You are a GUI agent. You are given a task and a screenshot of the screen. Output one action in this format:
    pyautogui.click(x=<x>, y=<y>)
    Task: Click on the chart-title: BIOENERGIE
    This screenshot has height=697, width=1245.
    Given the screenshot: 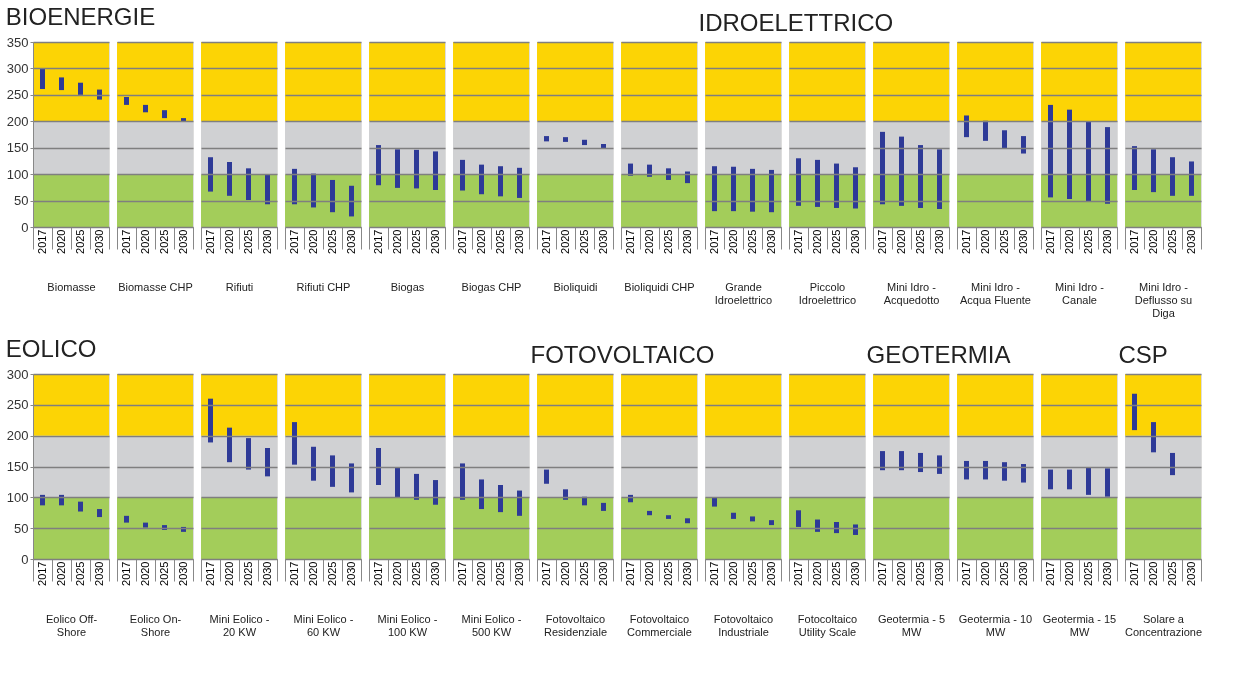 What is the action you would take?
    pyautogui.click(x=80, y=16)
    